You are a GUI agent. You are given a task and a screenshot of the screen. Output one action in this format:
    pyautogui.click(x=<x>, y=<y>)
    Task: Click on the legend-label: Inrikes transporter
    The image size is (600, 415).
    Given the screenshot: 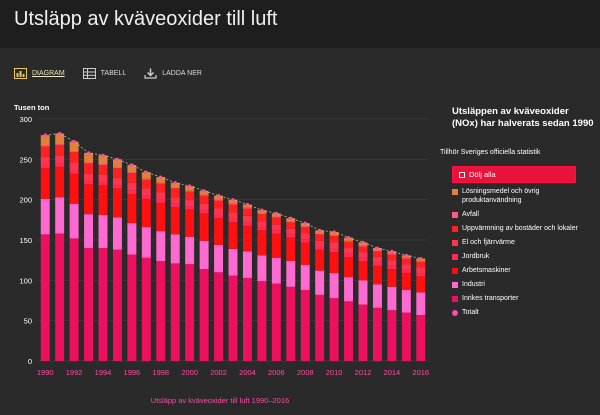 What is the action you would take?
    pyautogui.click(x=490, y=298)
    